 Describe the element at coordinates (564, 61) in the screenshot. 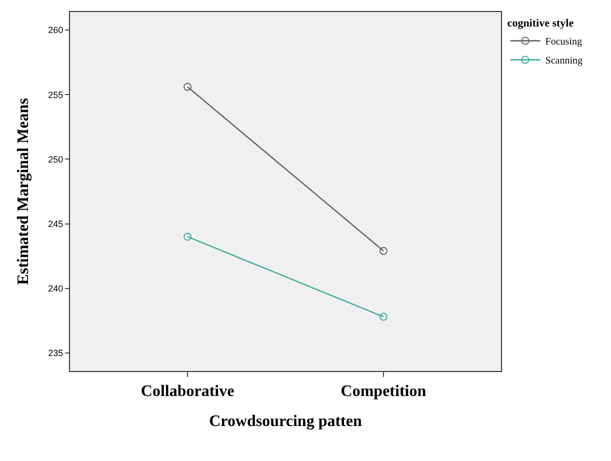

I see `legend-label: Scanning` at that location.